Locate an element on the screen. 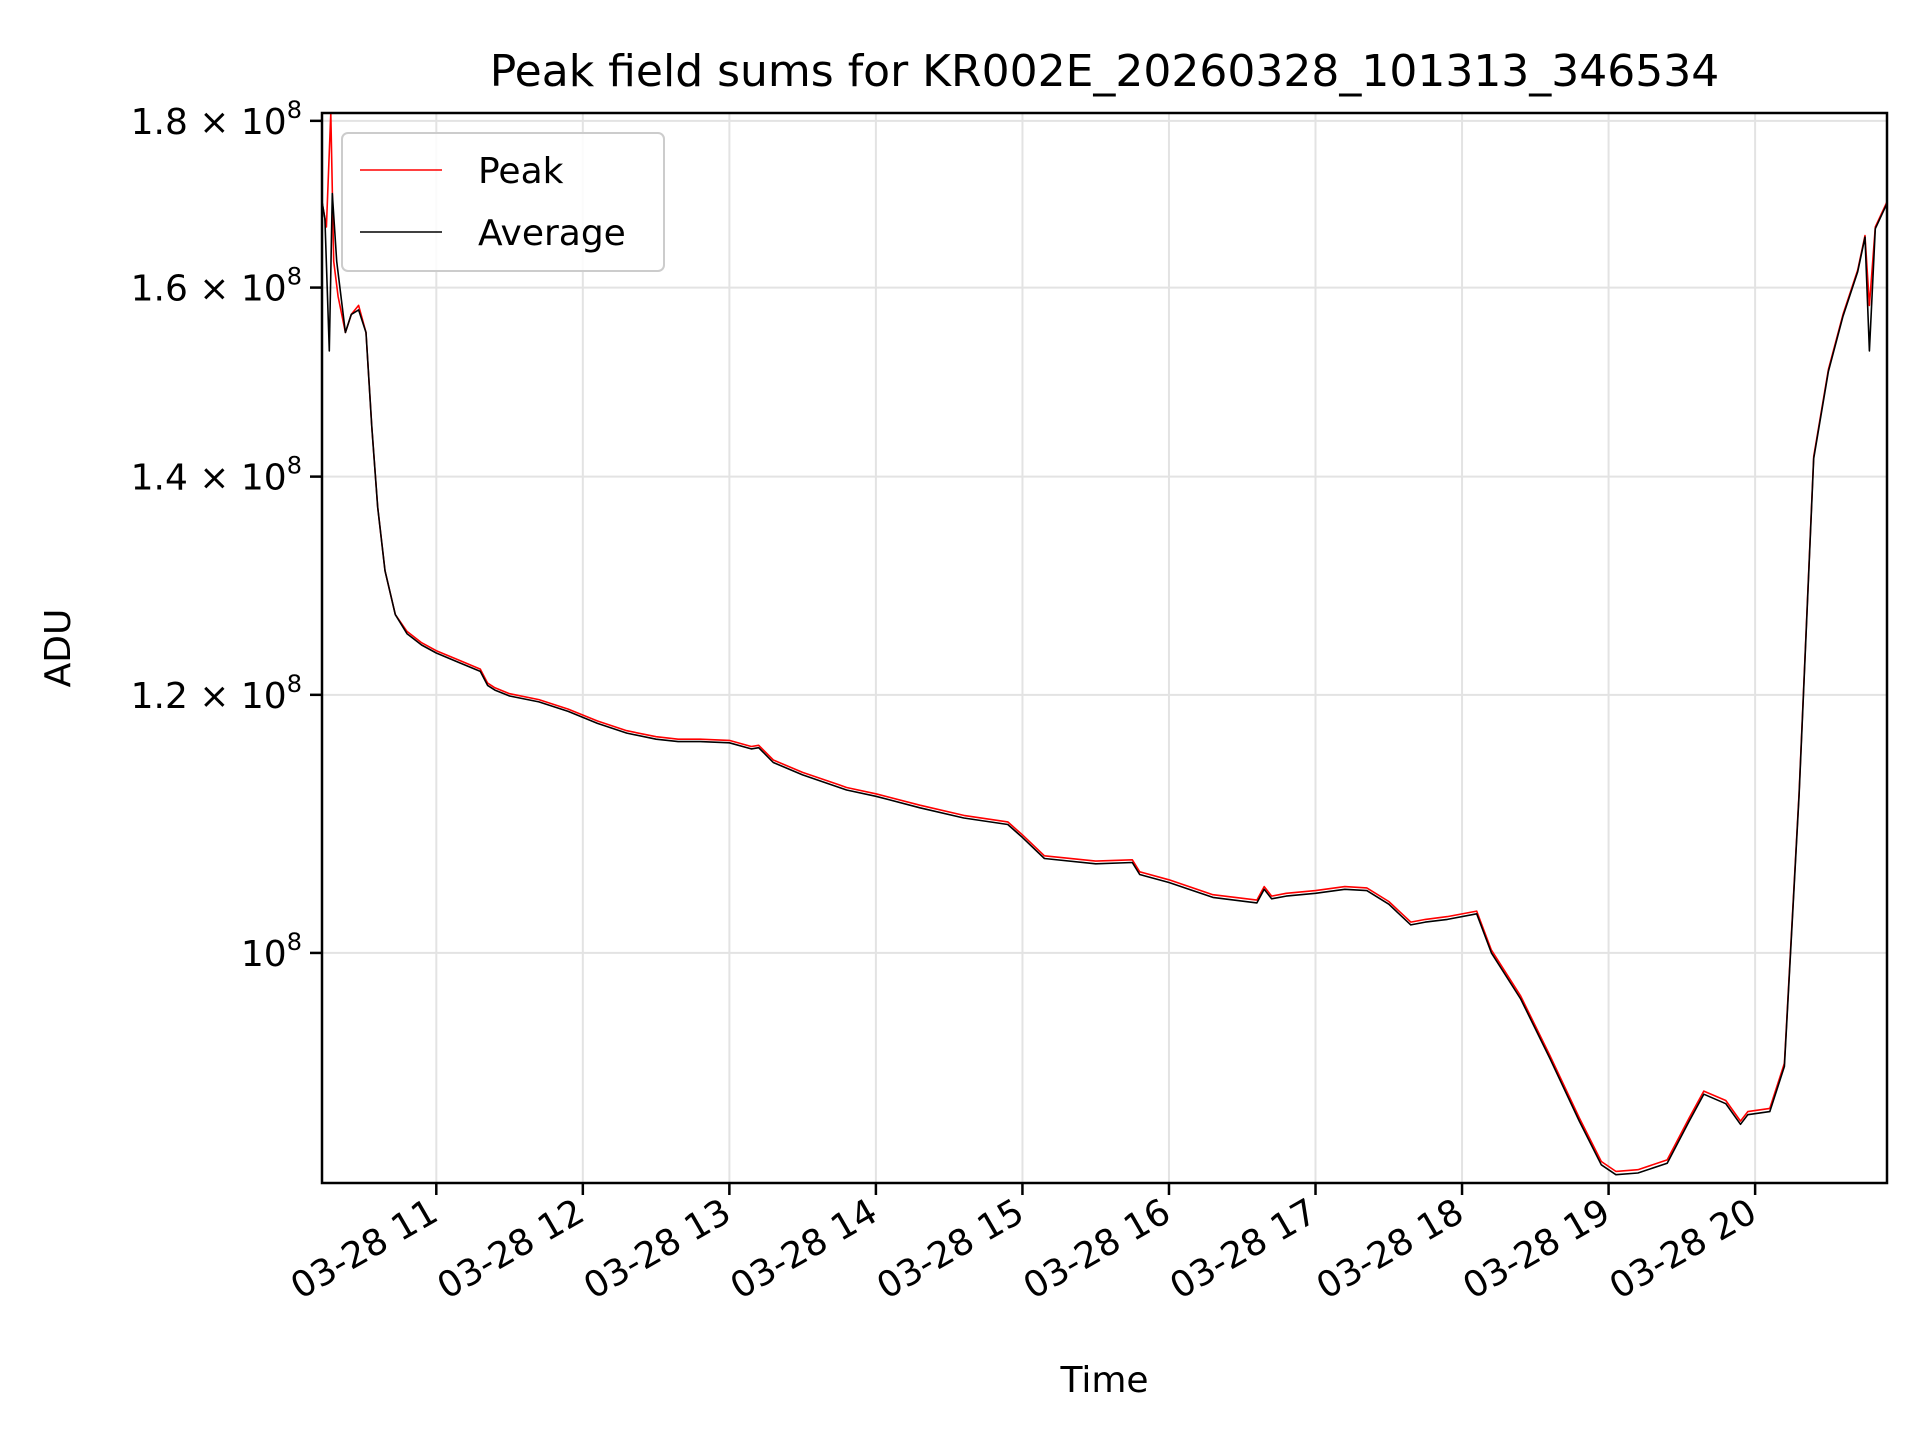 The height and width of the screenshot is (1440, 1920). legend-label-average: Average is located at coordinates (552, 233).